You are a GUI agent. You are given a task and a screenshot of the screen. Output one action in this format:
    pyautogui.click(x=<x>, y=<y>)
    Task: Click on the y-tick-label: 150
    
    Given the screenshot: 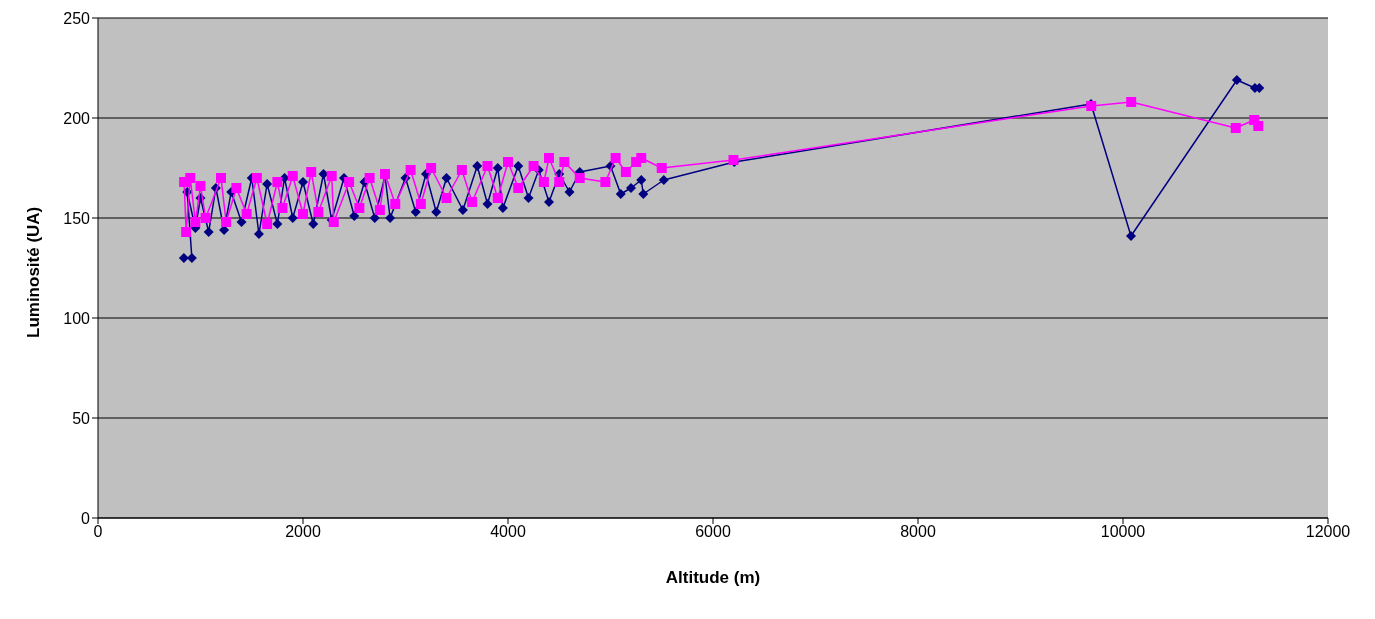 What is the action you would take?
    pyautogui.click(x=77, y=218)
    